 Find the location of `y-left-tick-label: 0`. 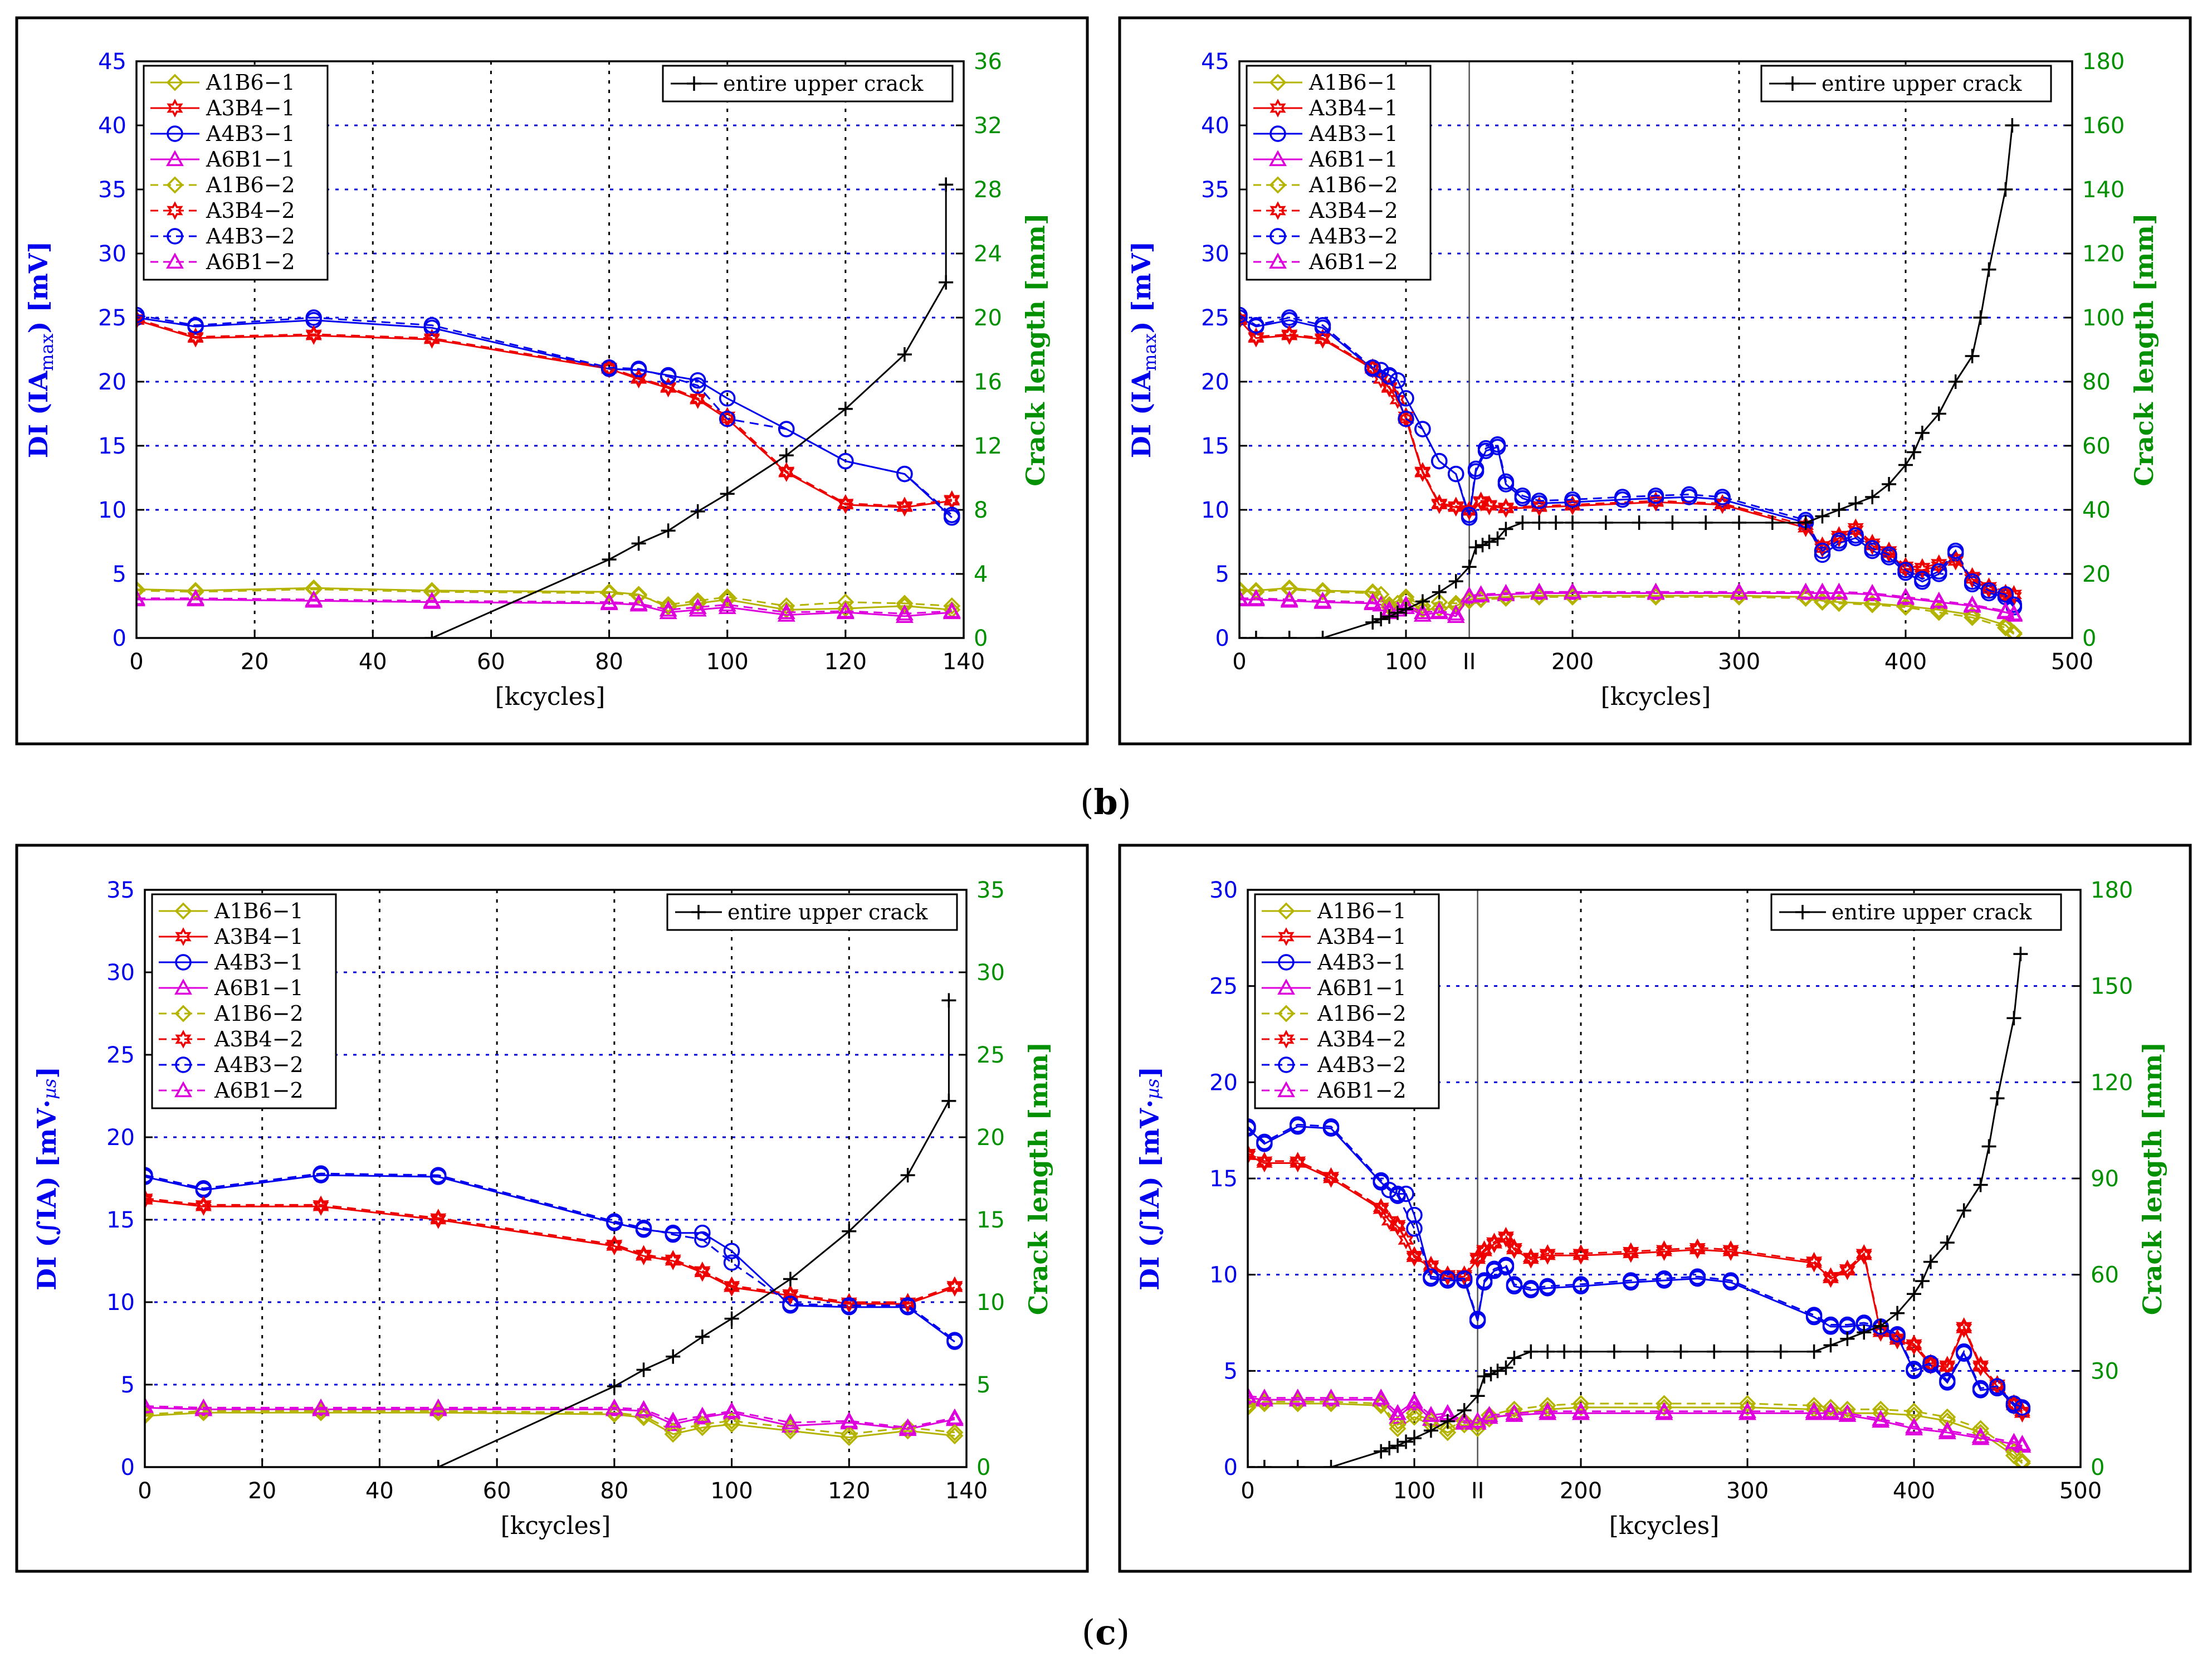

y-left-tick-label: 0 is located at coordinates (1222, 638).